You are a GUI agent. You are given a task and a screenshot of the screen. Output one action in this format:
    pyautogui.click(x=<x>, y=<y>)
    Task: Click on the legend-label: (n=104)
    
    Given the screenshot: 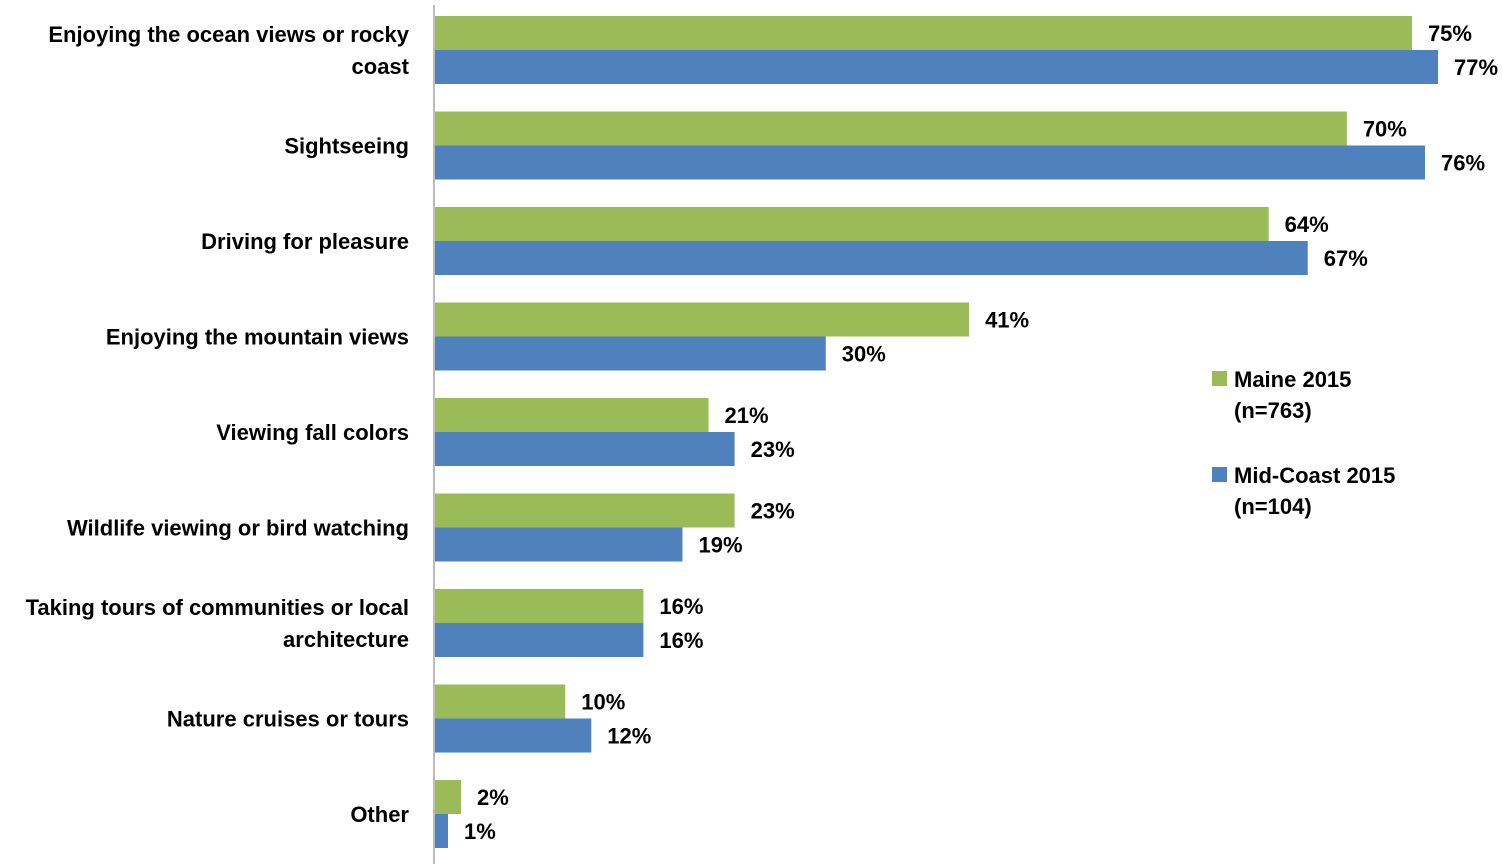 What is the action you would take?
    pyautogui.click(x=1273, y=506)
    